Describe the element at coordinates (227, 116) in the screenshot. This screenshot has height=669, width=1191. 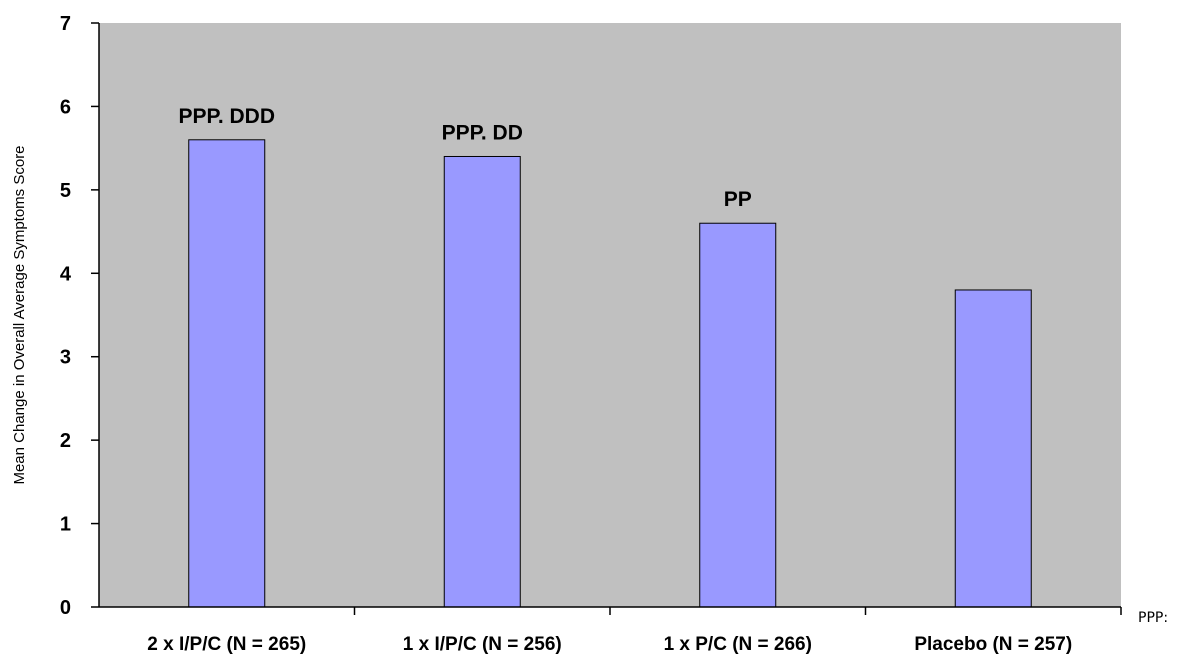
I see `bar-annotation-1: PPP. DDD` at that location.